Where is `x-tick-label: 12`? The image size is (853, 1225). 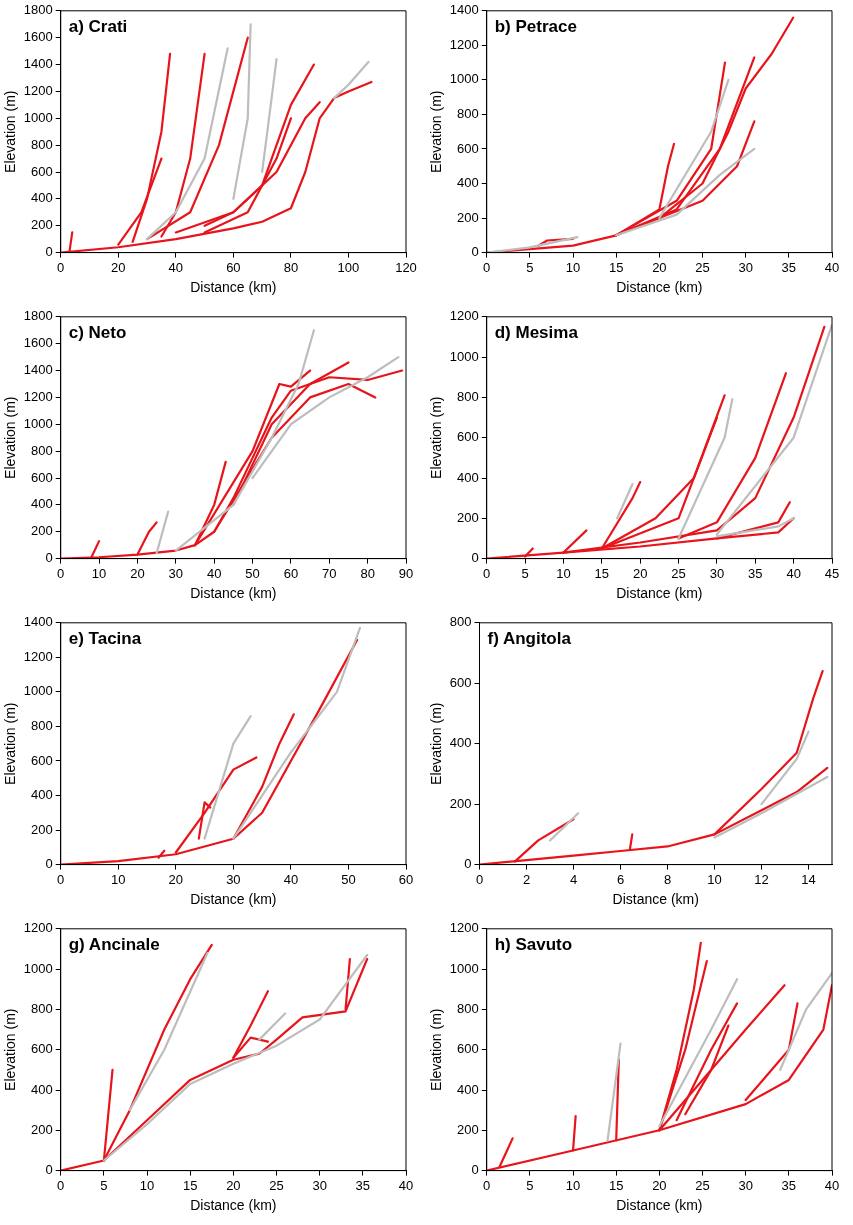 x-tick-label: 12 is located at coordinates (761, 879).